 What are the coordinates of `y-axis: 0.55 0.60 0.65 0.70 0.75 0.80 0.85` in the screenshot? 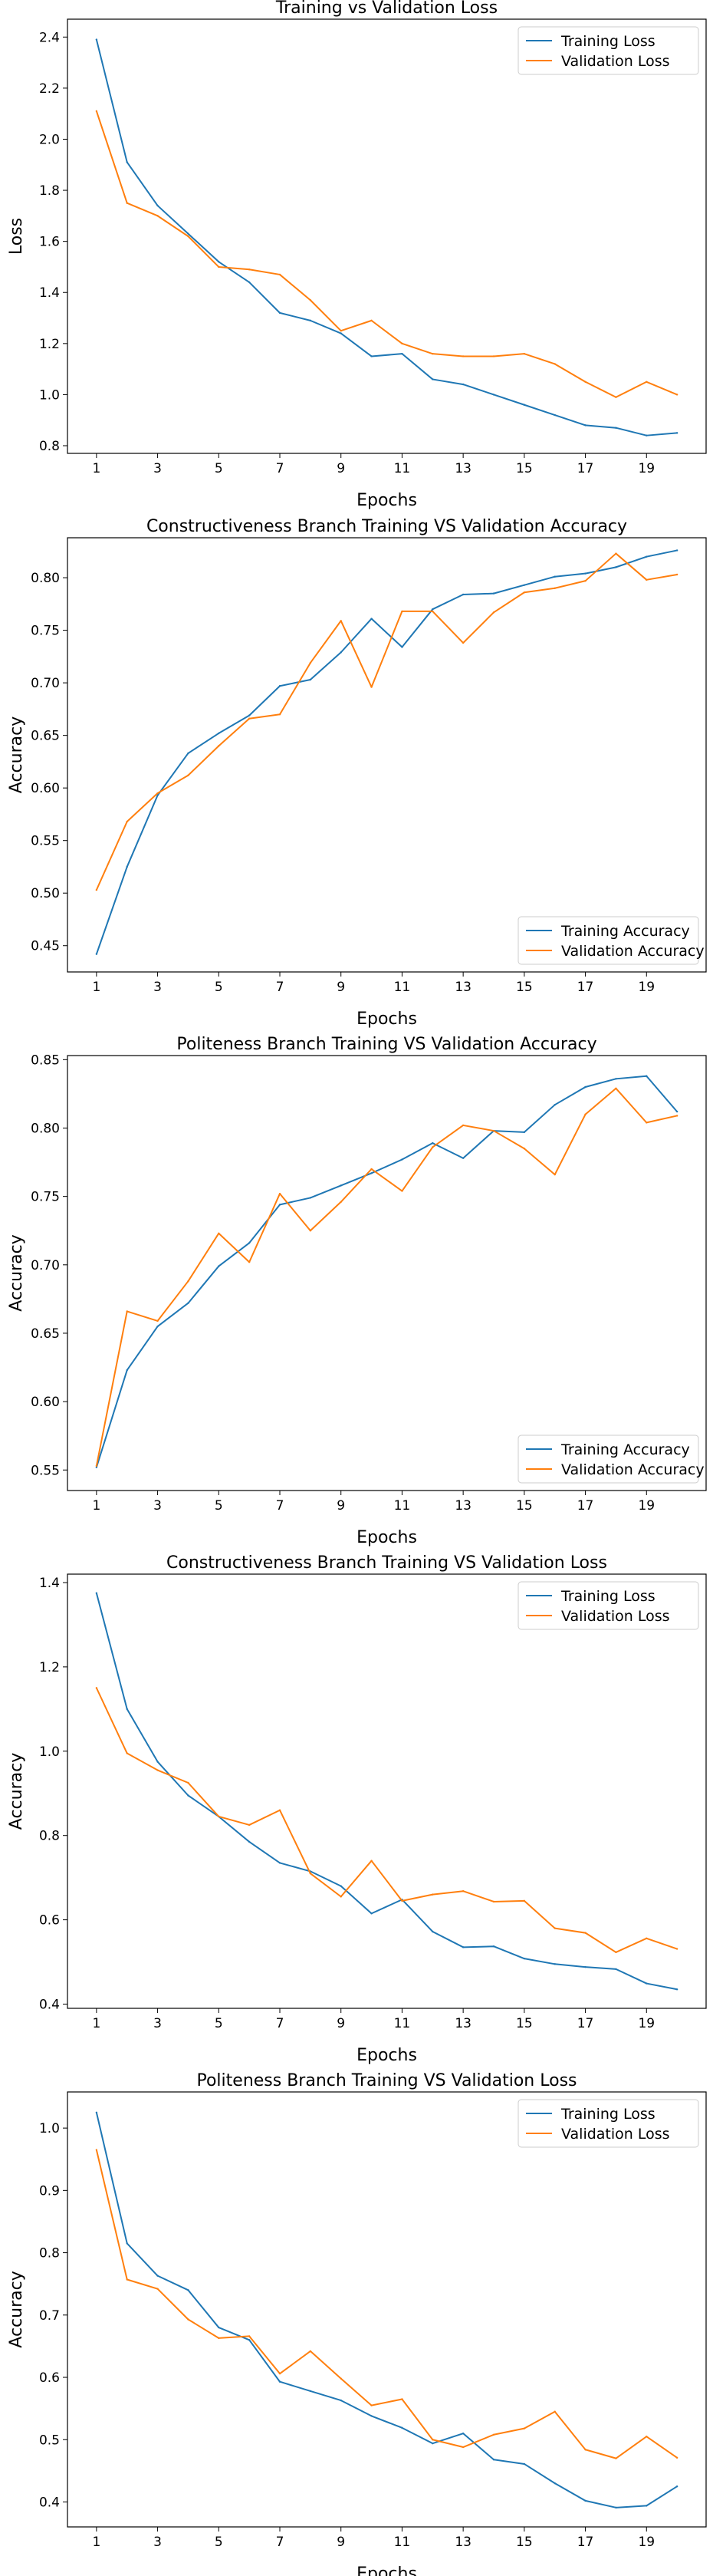 It's located at (49, 1265).